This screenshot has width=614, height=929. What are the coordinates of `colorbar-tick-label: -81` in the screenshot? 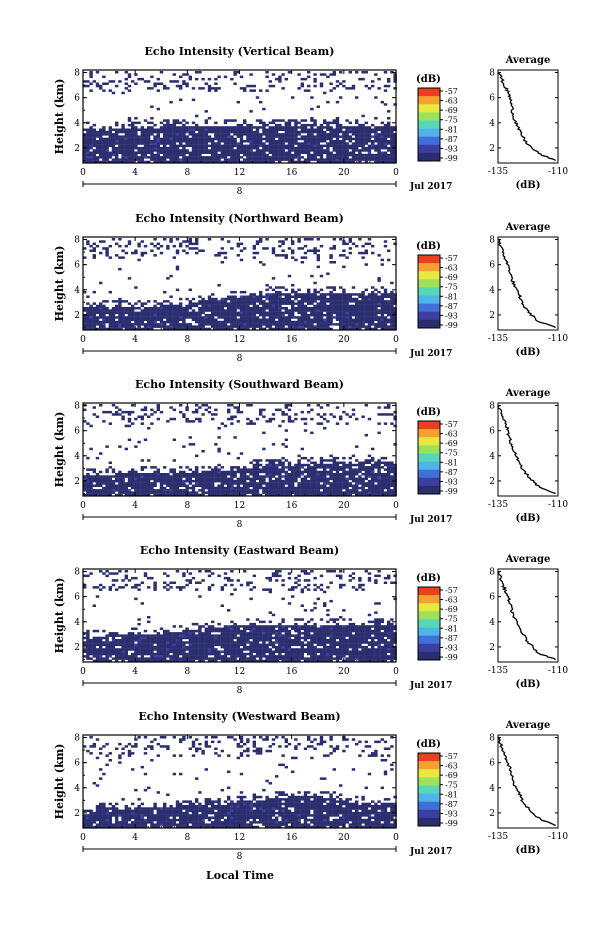 It's located at (451, 129).